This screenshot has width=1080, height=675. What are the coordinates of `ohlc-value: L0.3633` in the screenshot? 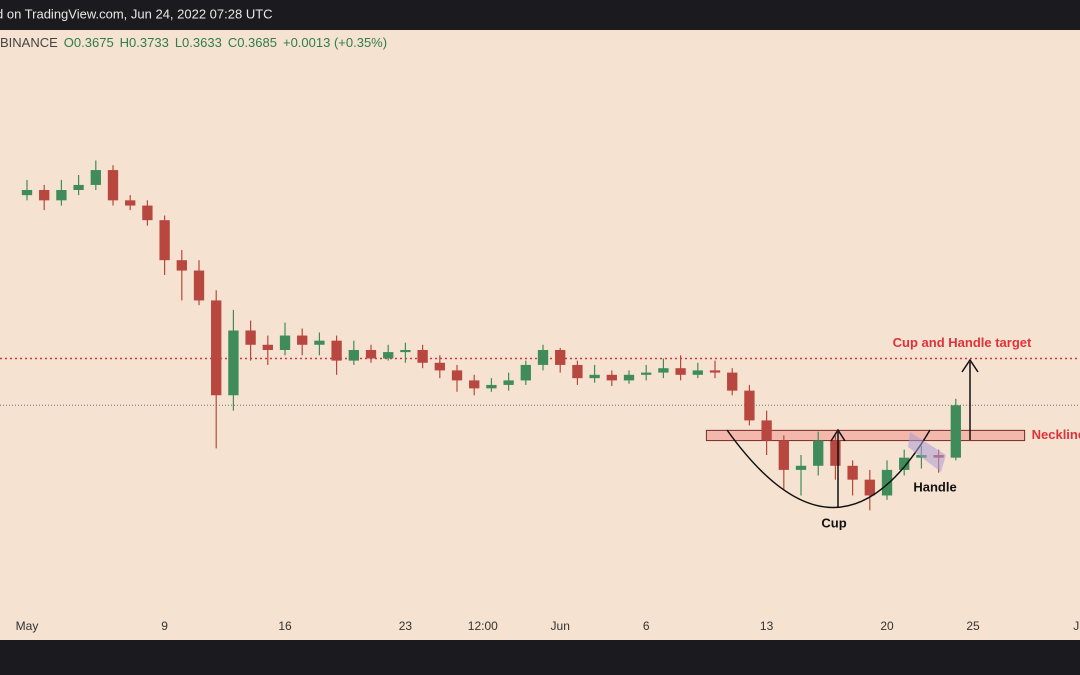 It's located at (198, 42).